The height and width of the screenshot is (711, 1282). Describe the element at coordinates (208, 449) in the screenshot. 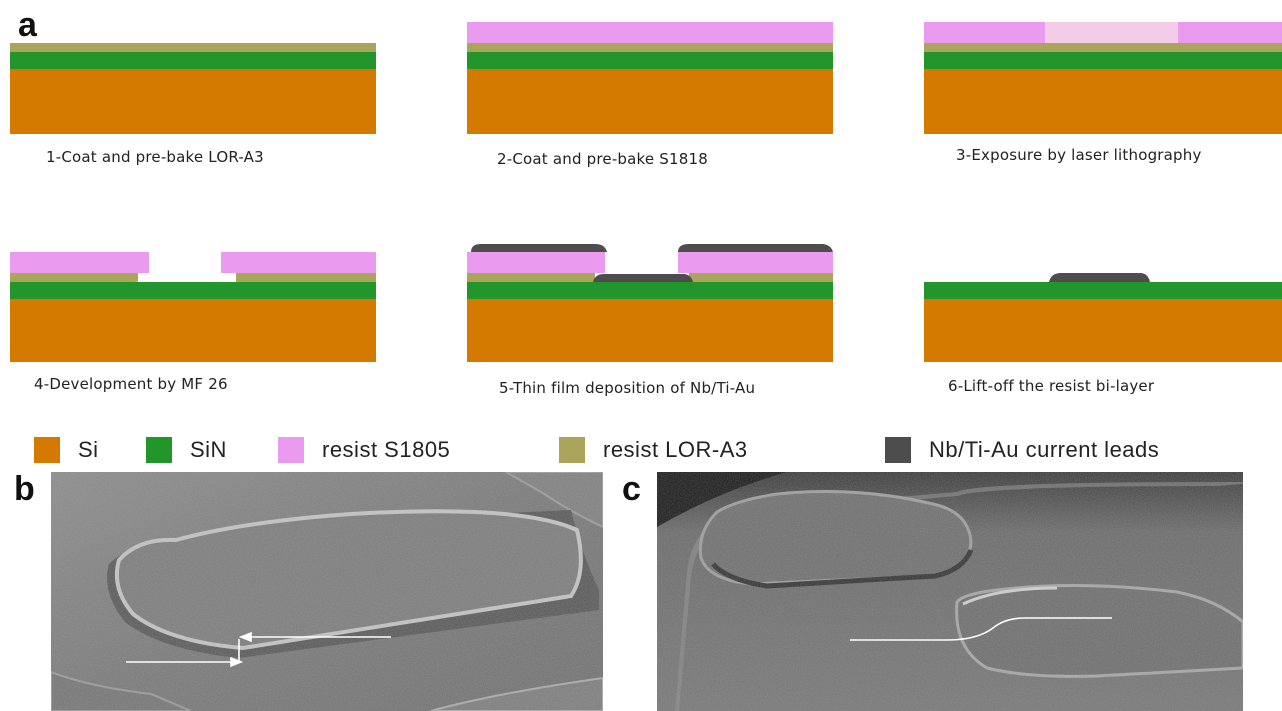

I see `legend-sin-label: SiN` at that location.